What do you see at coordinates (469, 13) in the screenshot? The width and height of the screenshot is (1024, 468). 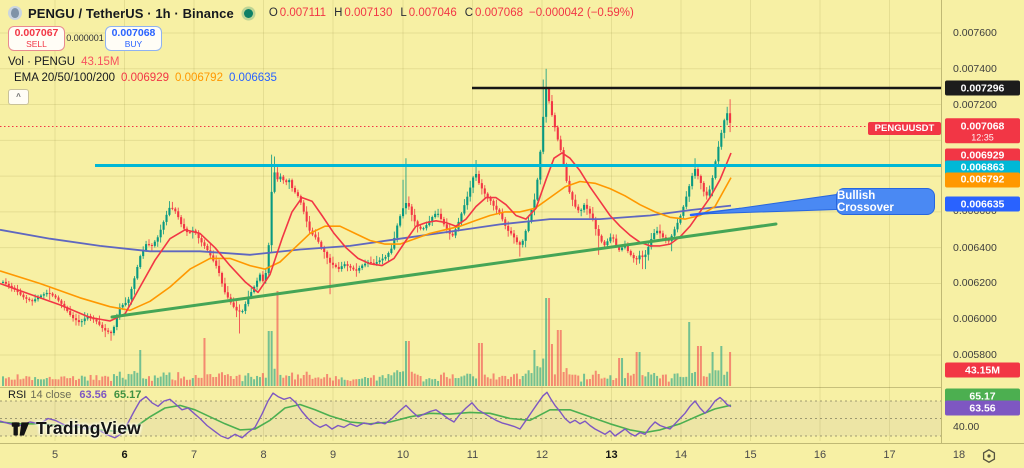 I see `close-label: C` at bounding box center [469, 13].